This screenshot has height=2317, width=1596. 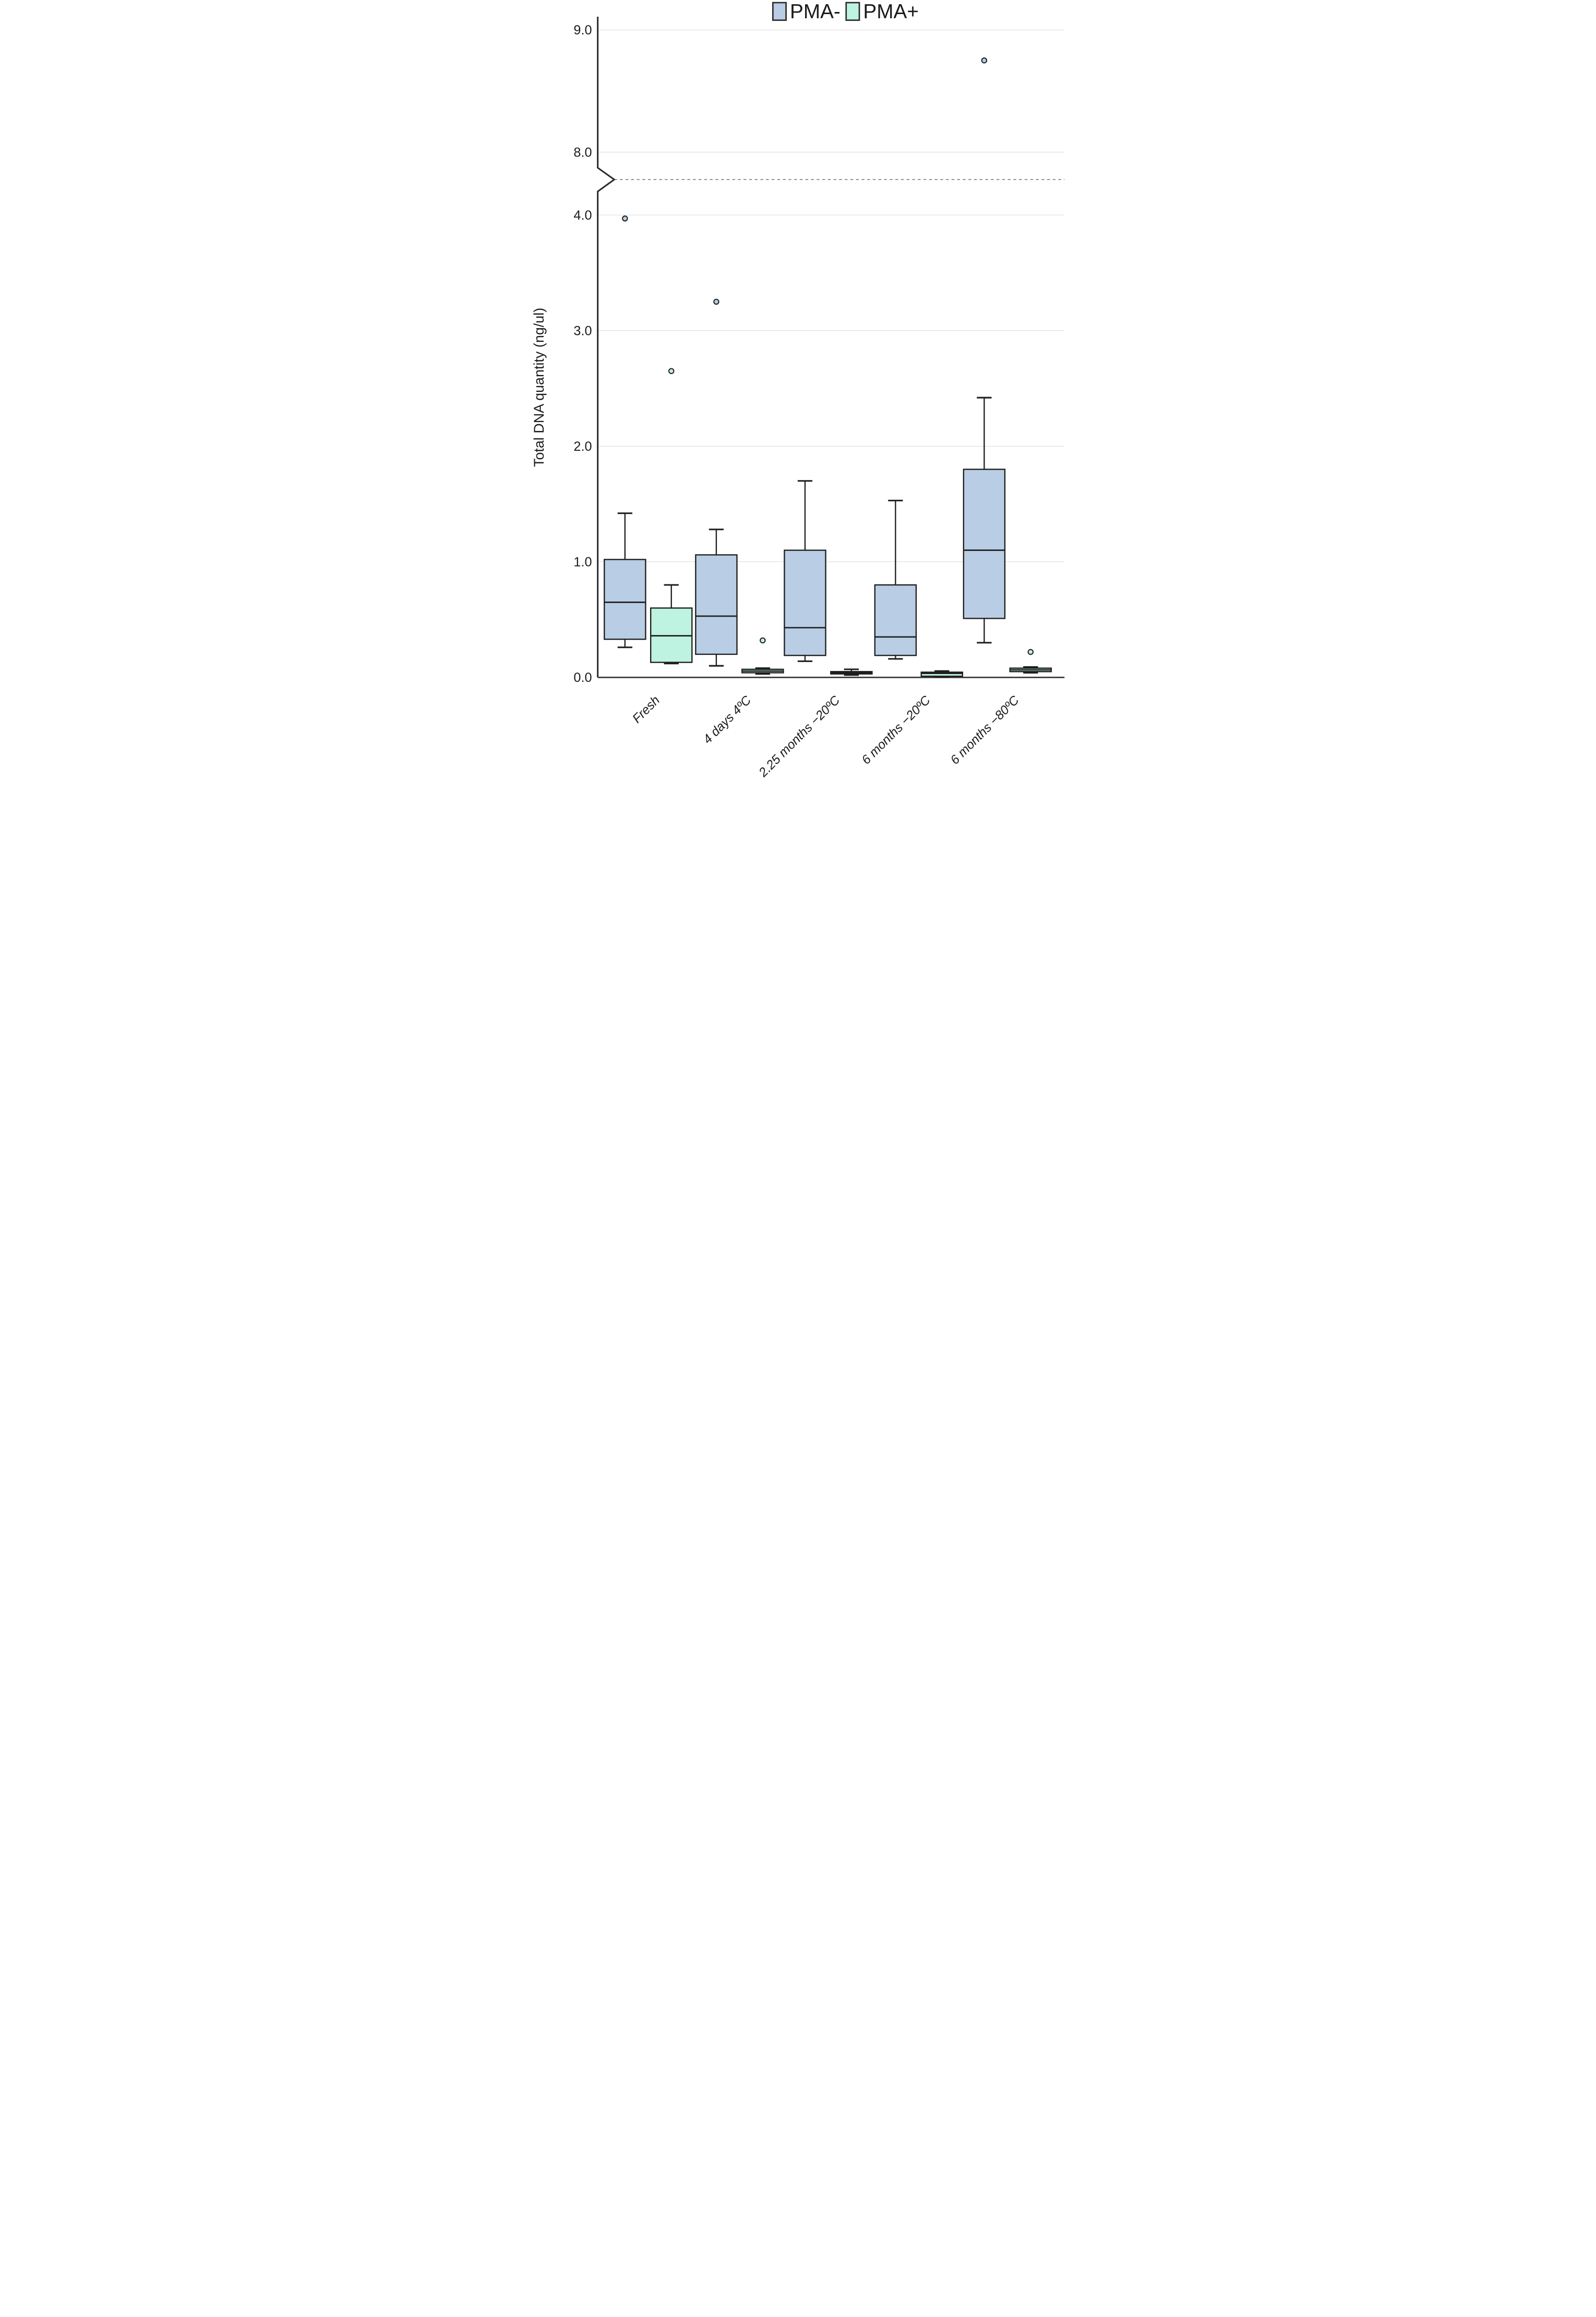 What do you see at coordinates (583, 31) in the screenshot?
I see `y-tick-label: 9.0` at bounding box center [583, 31].